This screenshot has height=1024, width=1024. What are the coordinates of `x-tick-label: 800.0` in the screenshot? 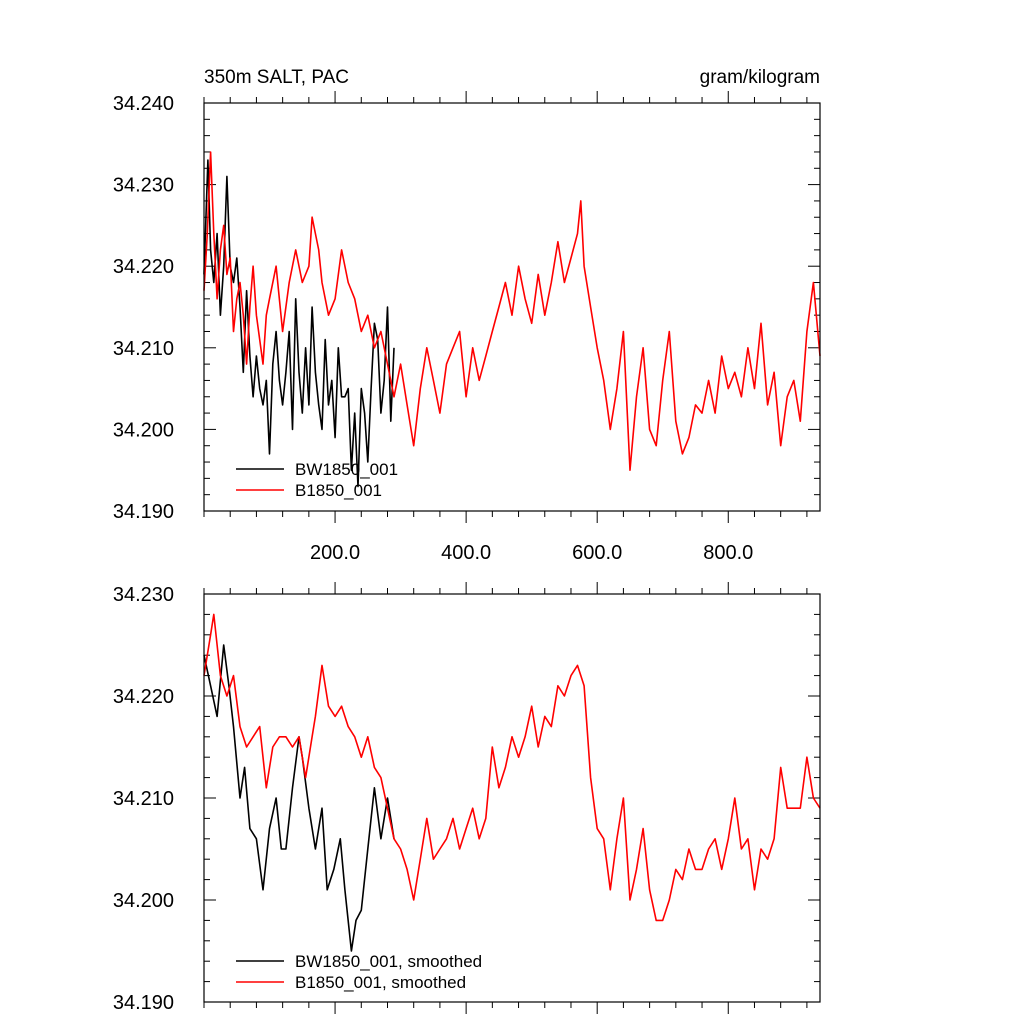 It's located at (728, 553).